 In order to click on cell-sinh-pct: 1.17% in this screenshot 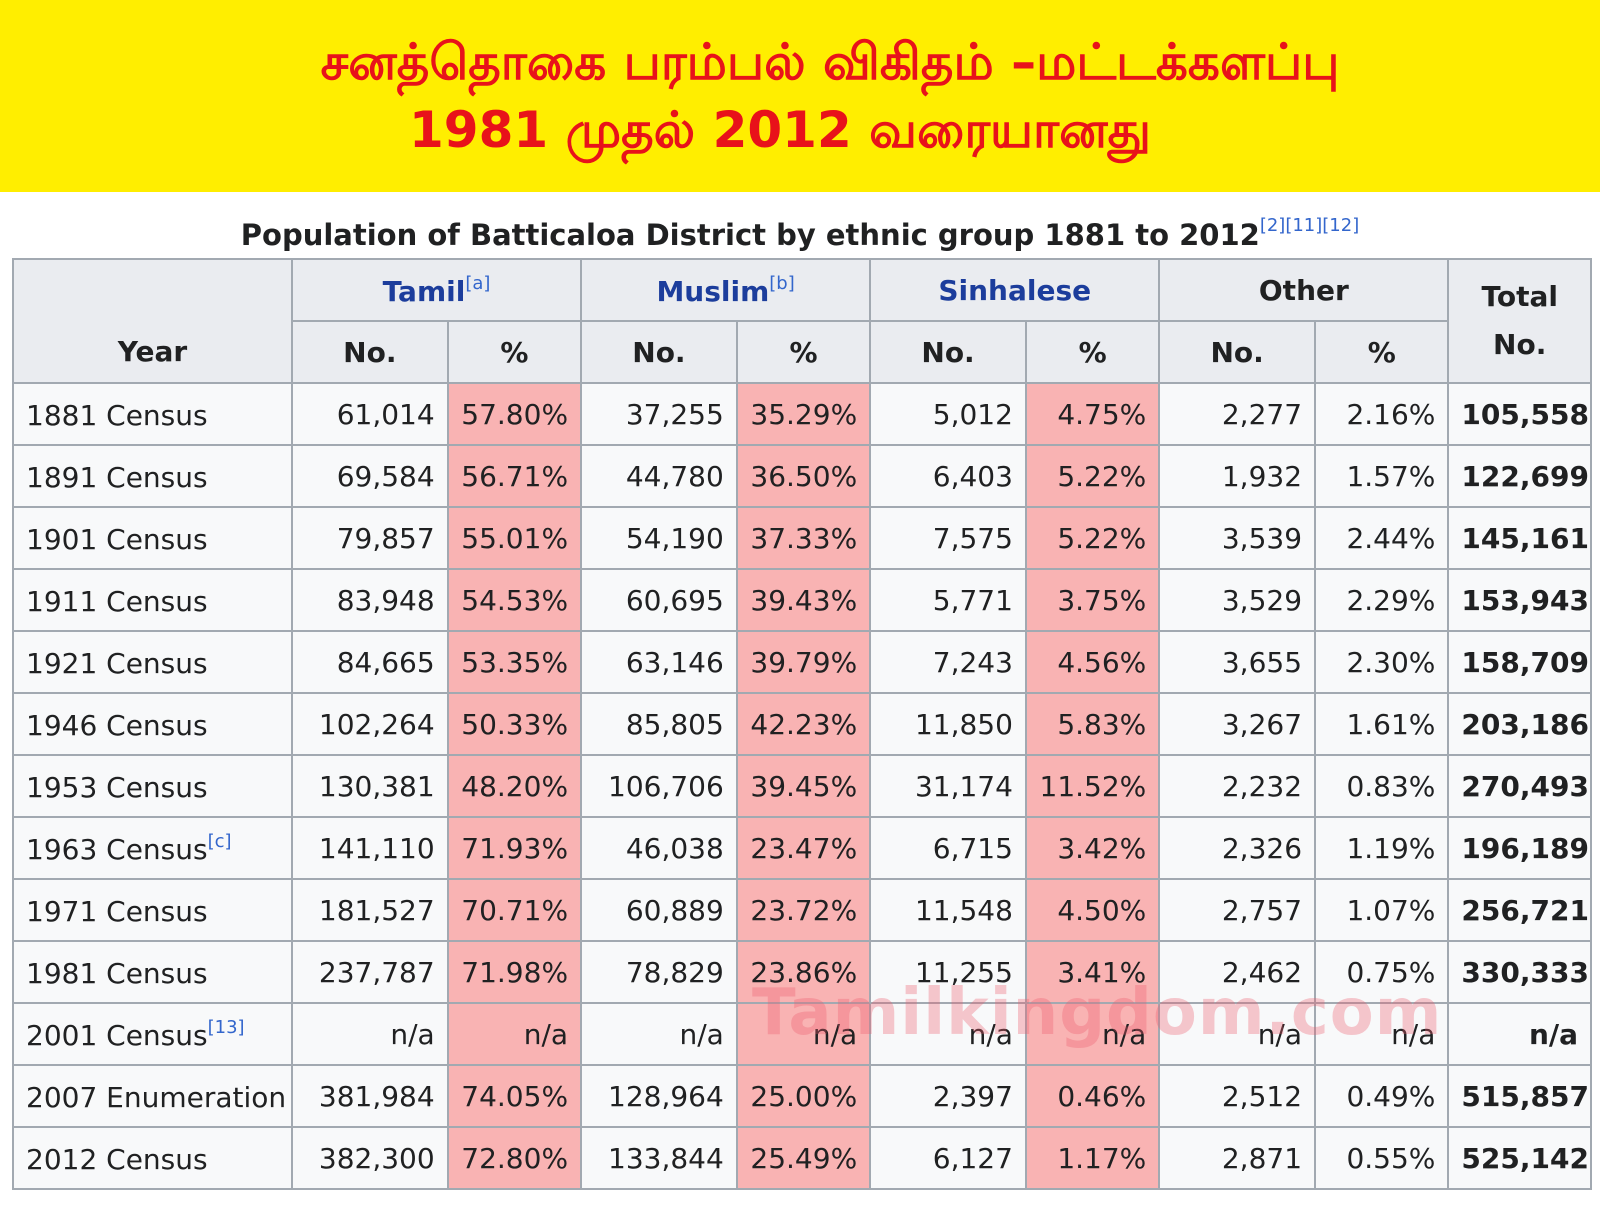, I will do `click(1092, 1158)`.